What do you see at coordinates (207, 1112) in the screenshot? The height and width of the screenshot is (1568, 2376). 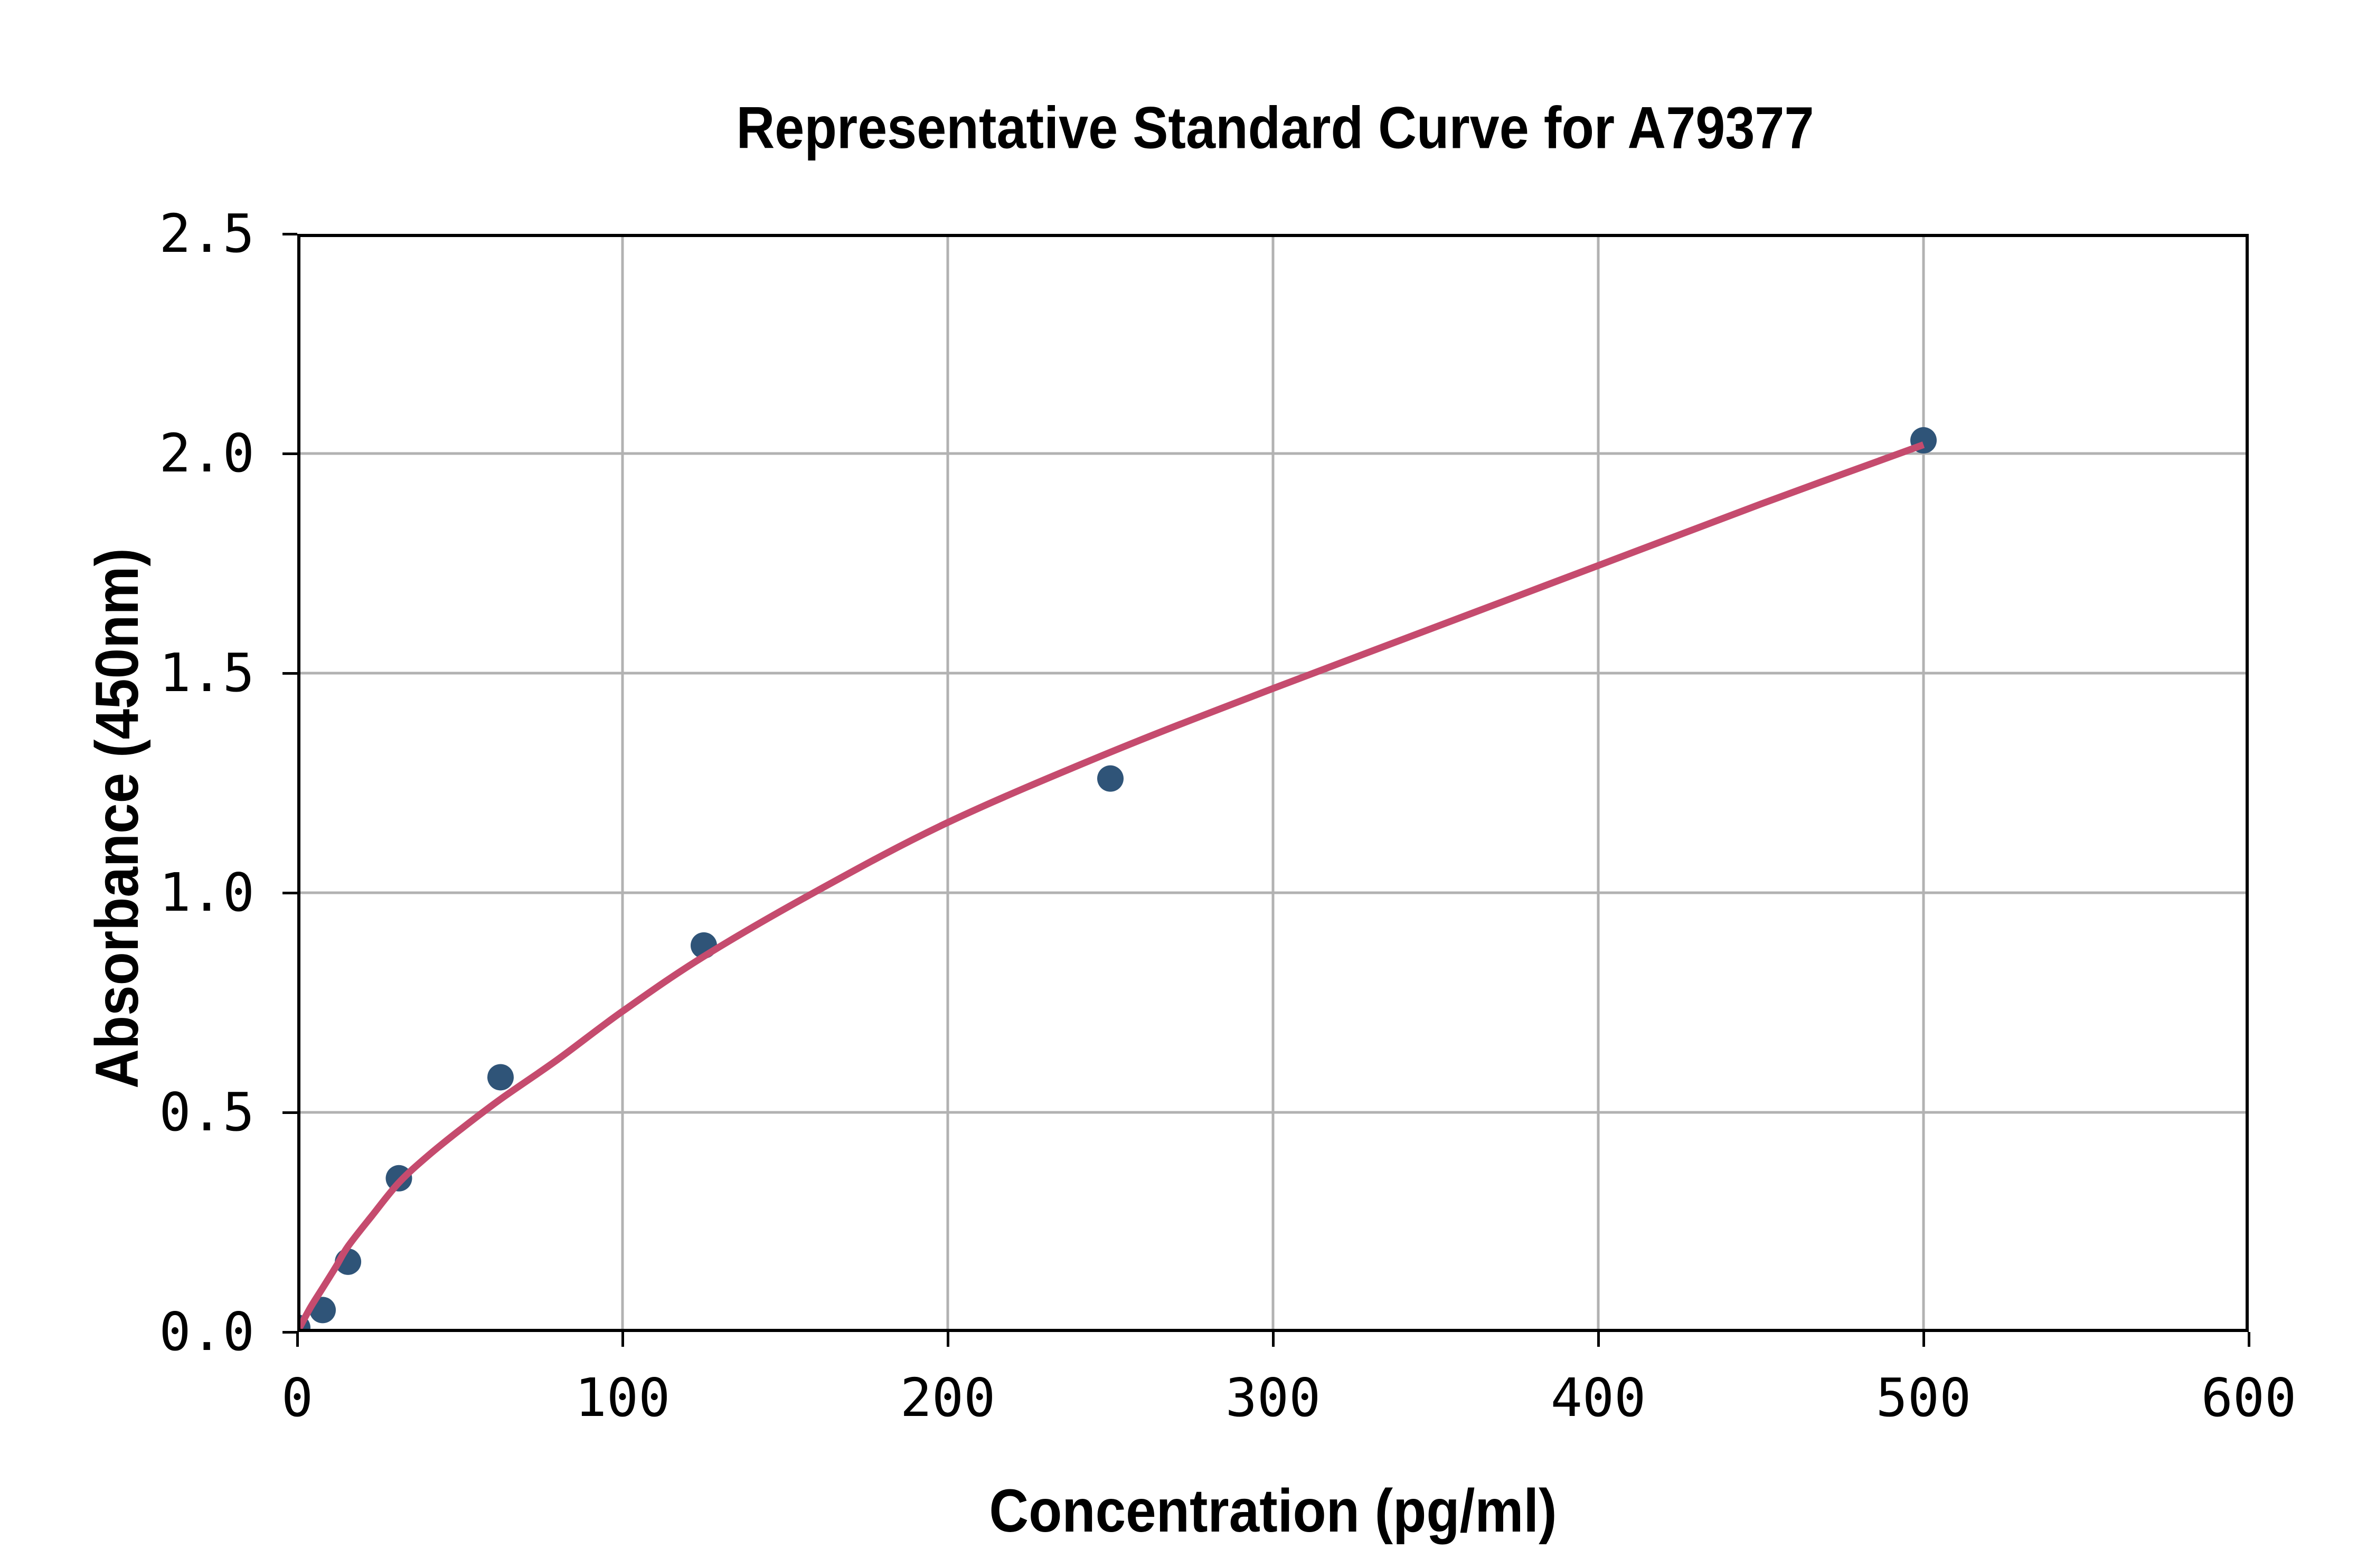 I see `y-tick-label: 0.5` at bounding box center [207, 1112].